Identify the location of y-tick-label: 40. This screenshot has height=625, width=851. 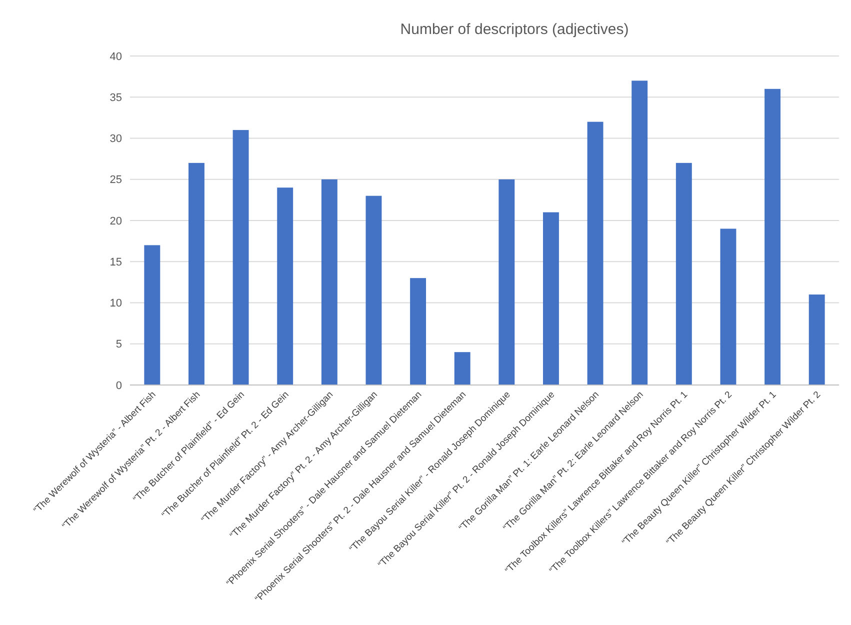
(116, 56).